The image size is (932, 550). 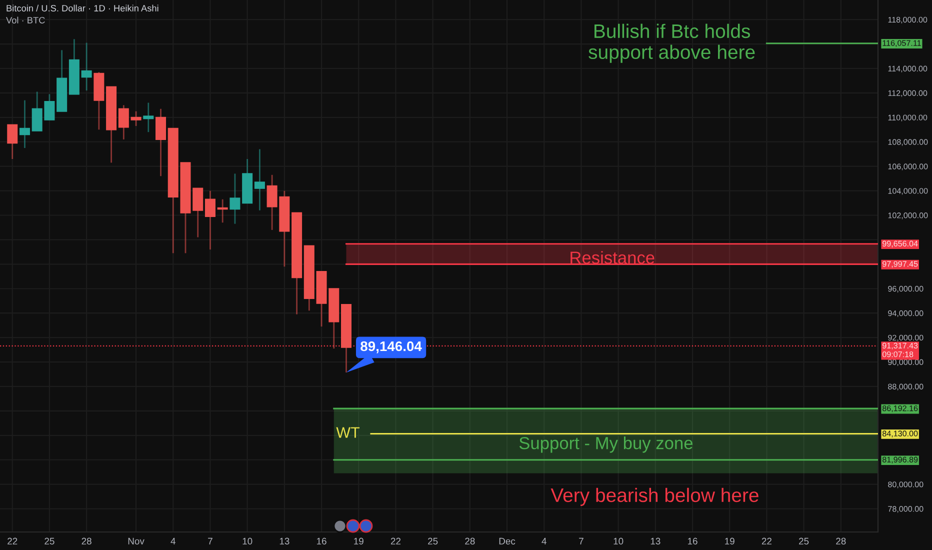 I want to click on data-label: 81,996.89, so click(x=900, y=460).